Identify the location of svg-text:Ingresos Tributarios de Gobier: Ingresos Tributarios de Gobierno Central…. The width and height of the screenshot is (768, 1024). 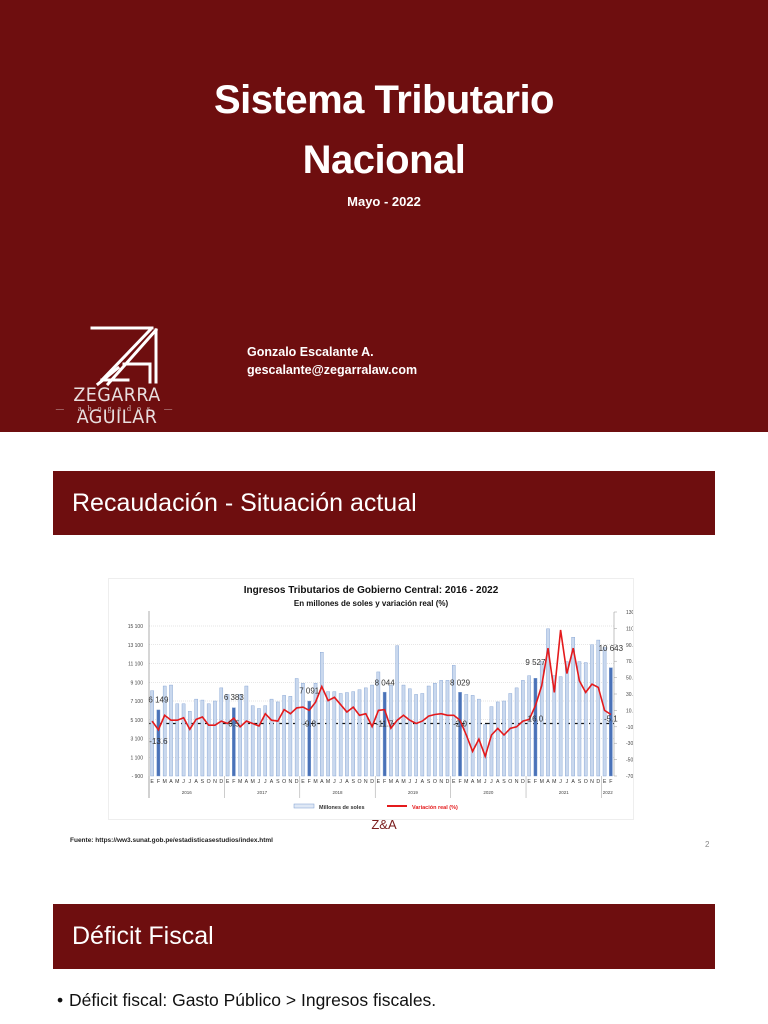
(371, 590).